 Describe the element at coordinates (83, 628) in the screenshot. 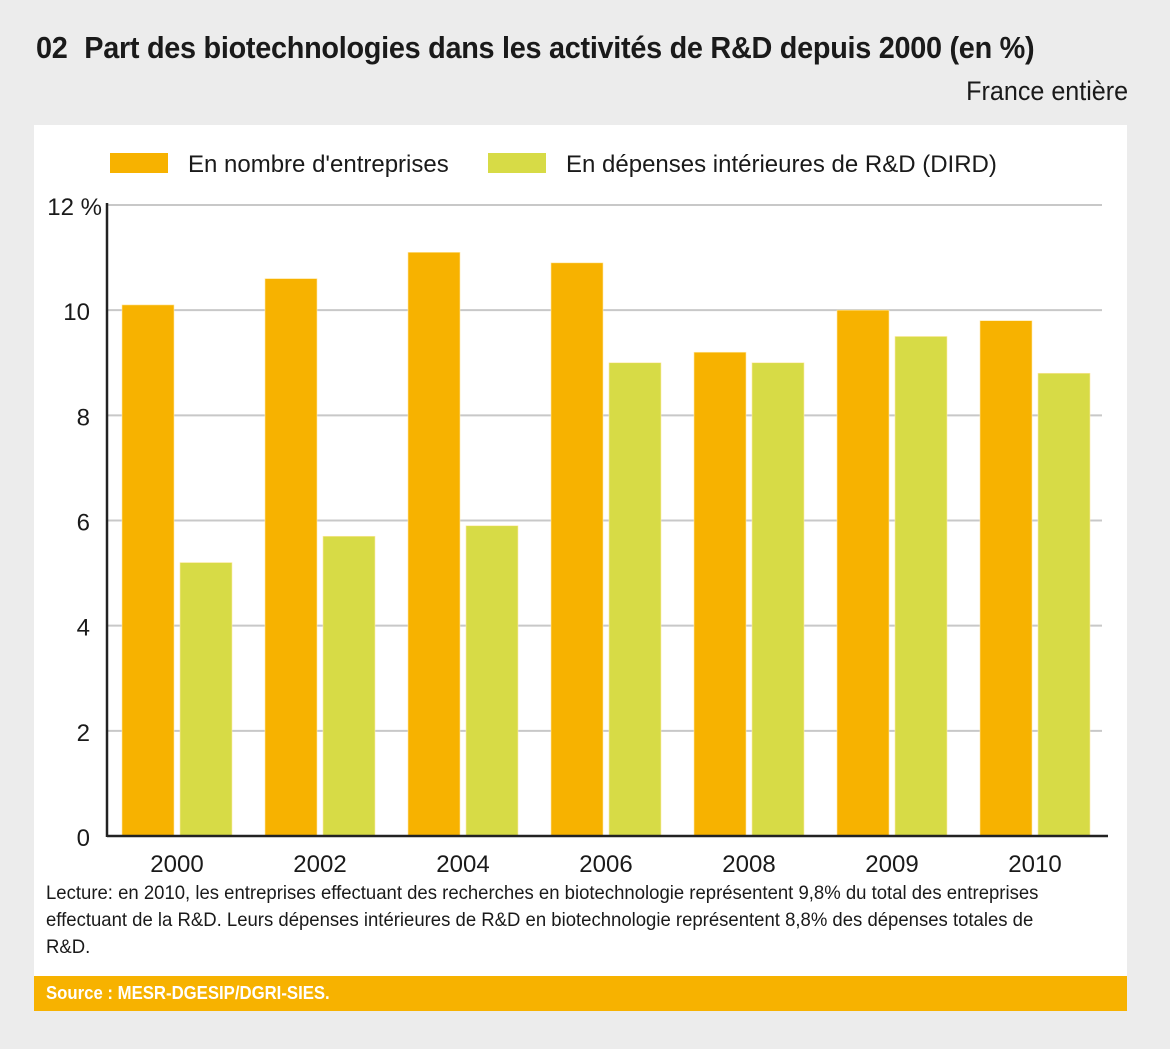

I see `y-tick-label: 4` at that location.